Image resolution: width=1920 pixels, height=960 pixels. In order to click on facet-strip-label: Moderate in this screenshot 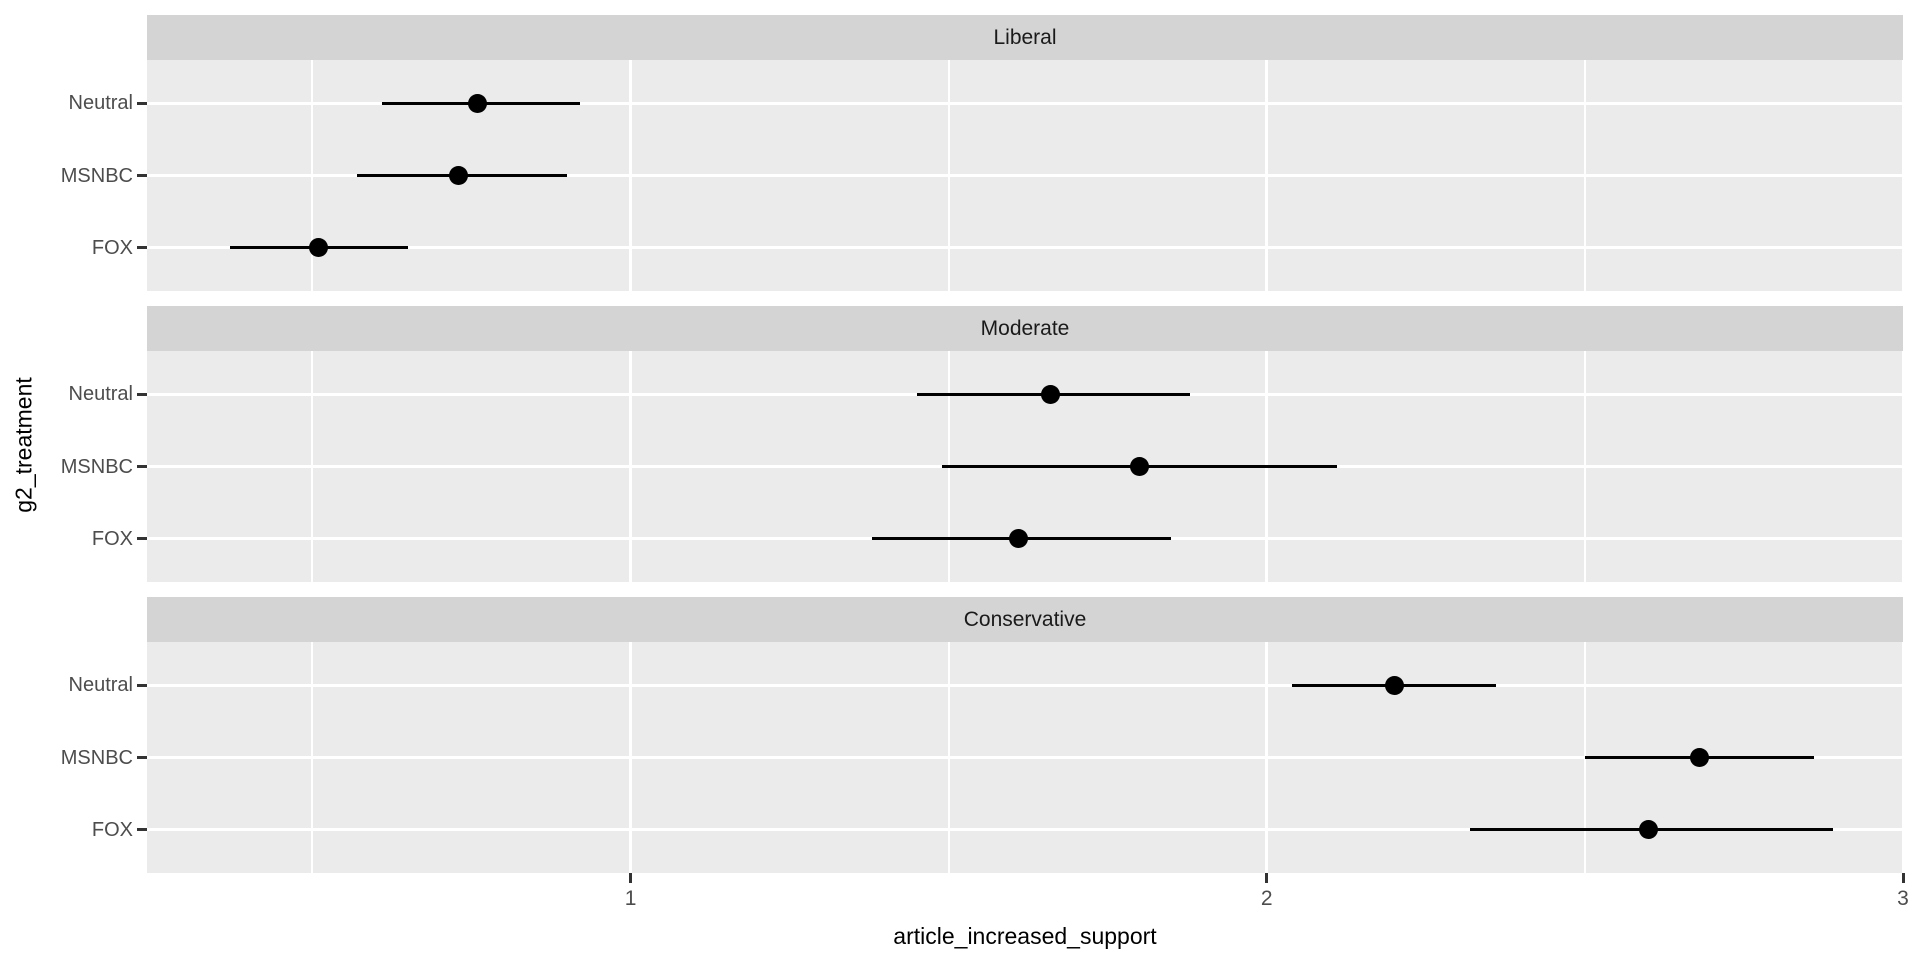, I will do `click(1025, 328)`.